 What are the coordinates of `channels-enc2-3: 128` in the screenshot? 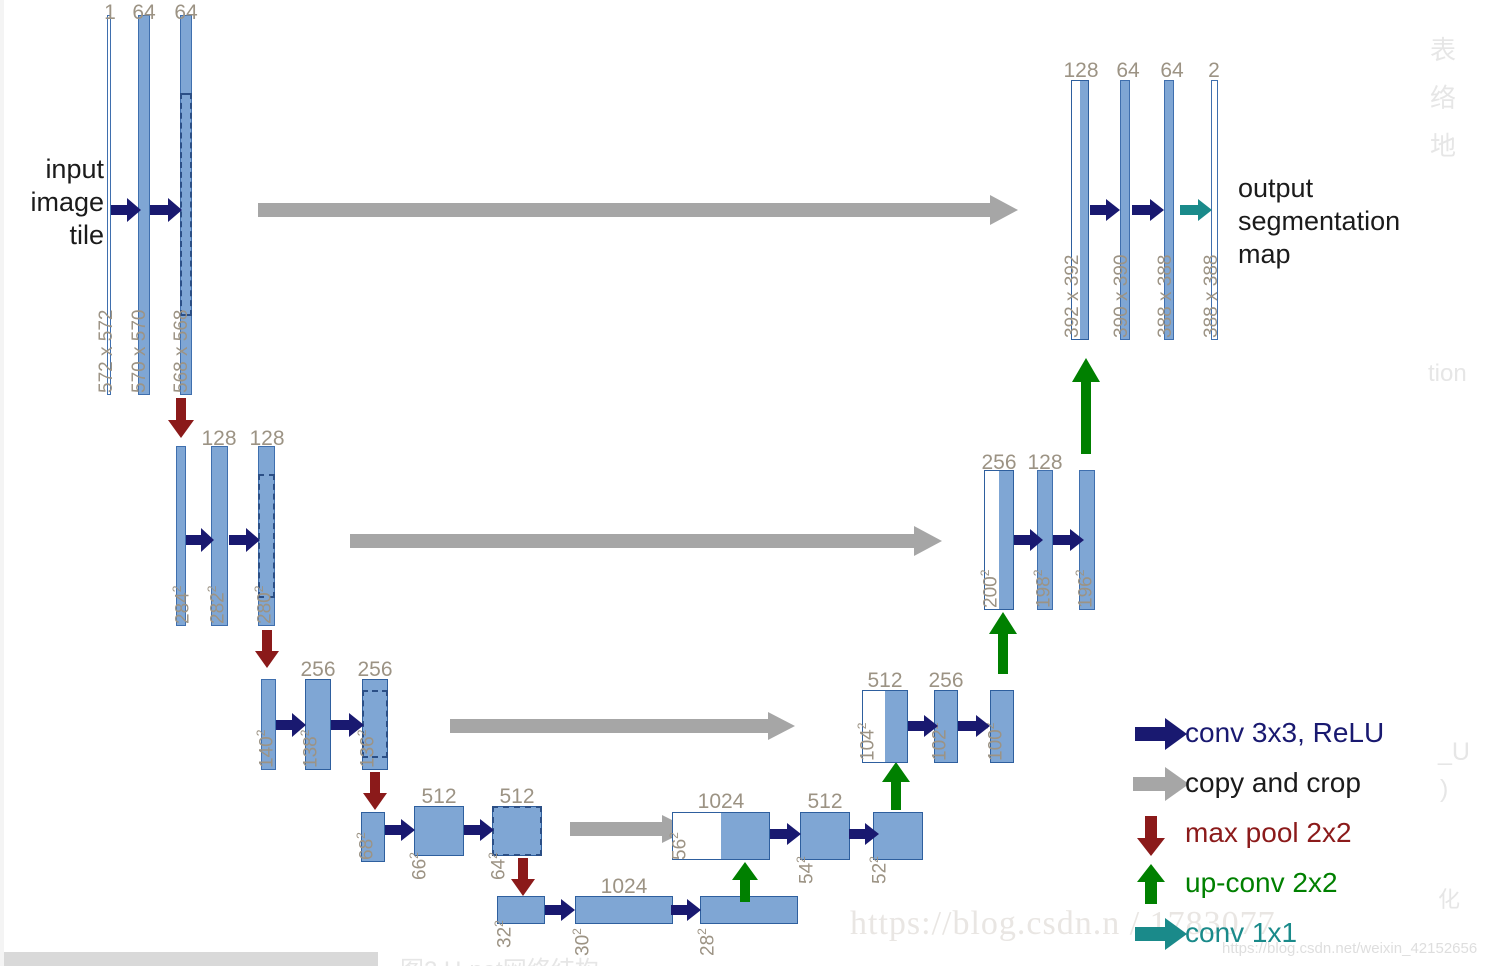 It's located at (267, 438).